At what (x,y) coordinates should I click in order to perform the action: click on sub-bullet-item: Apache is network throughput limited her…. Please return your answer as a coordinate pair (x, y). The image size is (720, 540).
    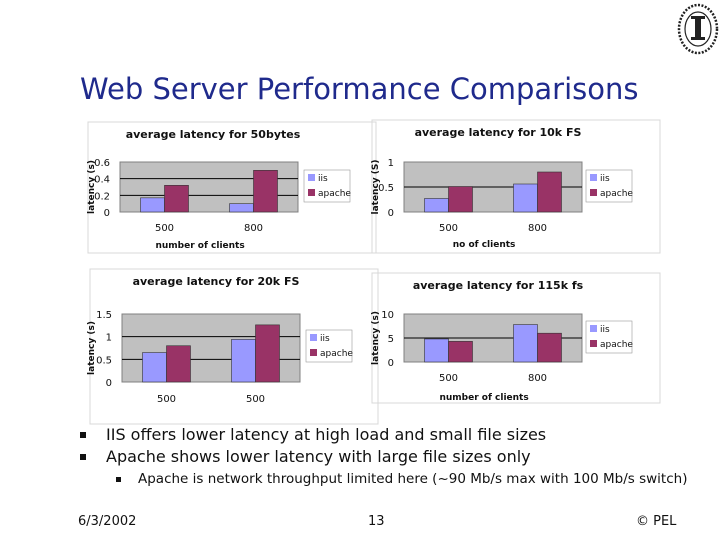
    Looking at the image, I should click on (407, 479).